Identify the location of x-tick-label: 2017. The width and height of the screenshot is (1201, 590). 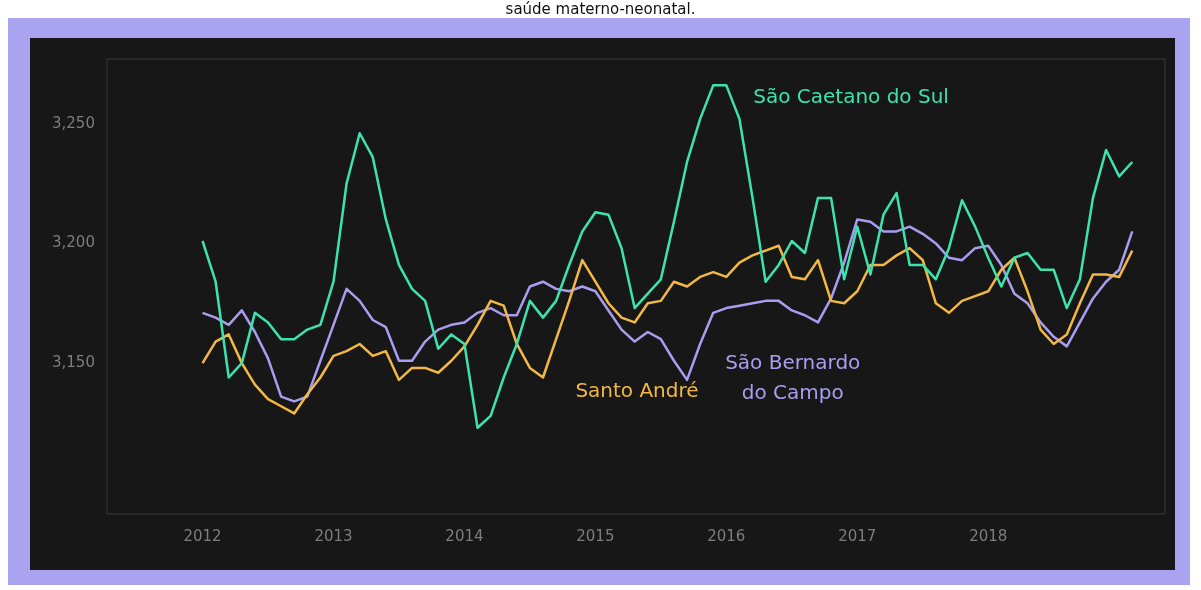
(857, 535).